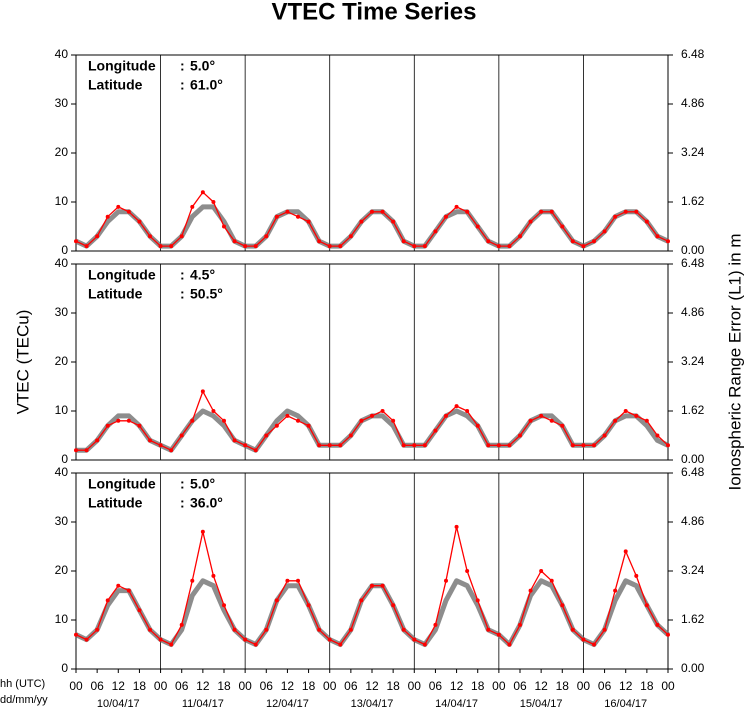 The image size is (748, 711). Describe the element at coordinates (456, 704) in the screenshot. I see `date-label: 14/04/17` at that location.